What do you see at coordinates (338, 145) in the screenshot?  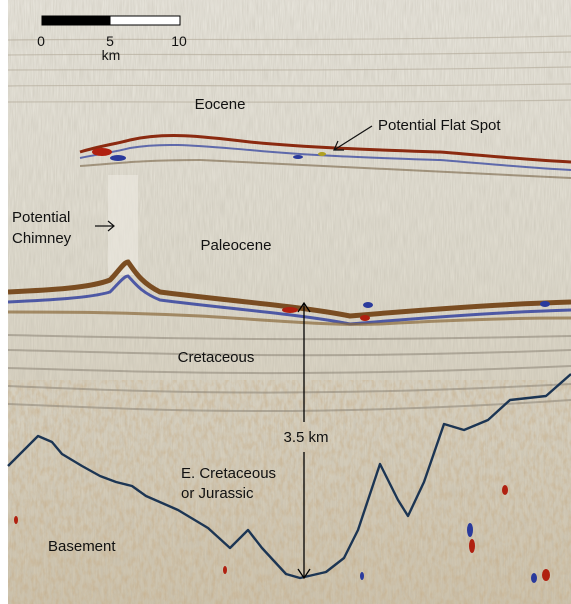 I see `flat-spot-arrow-head` at bounding box center [338, 145].